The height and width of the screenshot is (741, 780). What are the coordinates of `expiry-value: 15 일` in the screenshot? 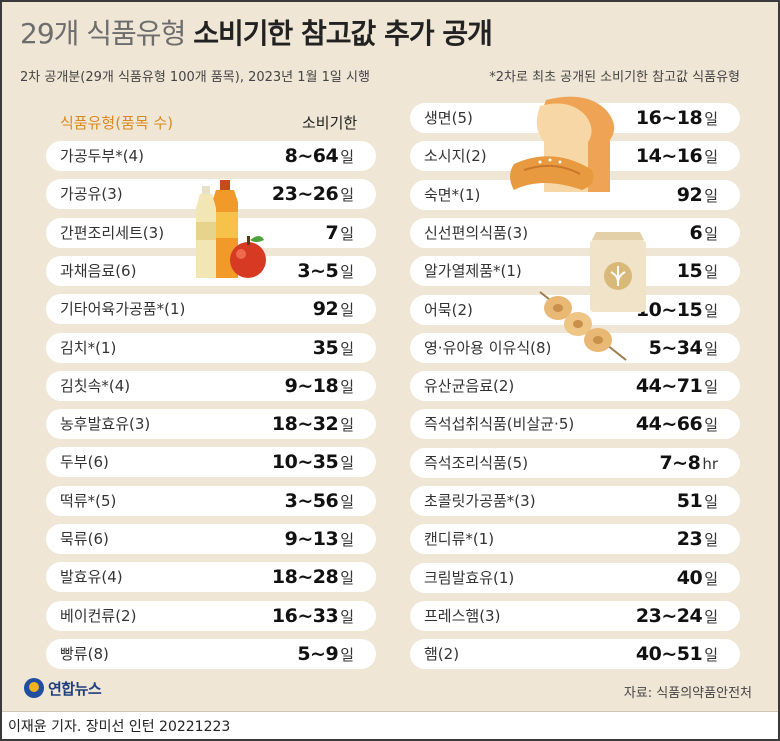 It's located at (697, 271).